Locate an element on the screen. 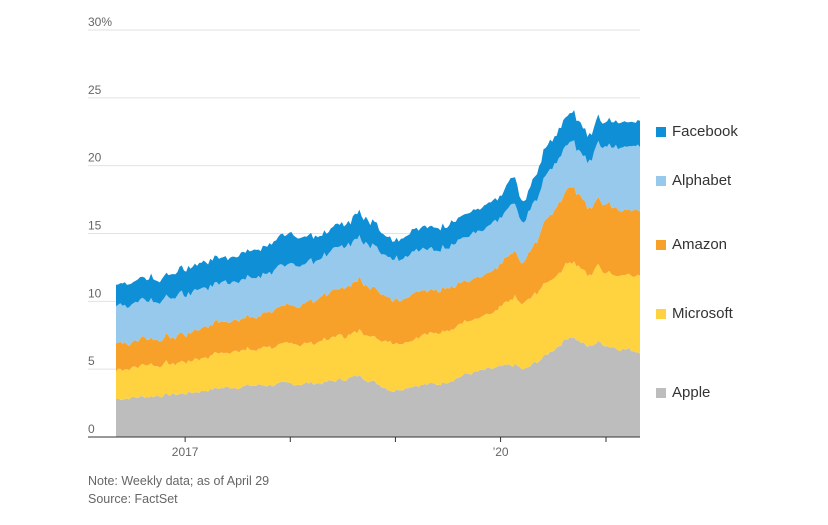 The width and height of the screenshot is (828, 525). legend-item-microsoft: Microsoft is located at coordinates (694, 313).